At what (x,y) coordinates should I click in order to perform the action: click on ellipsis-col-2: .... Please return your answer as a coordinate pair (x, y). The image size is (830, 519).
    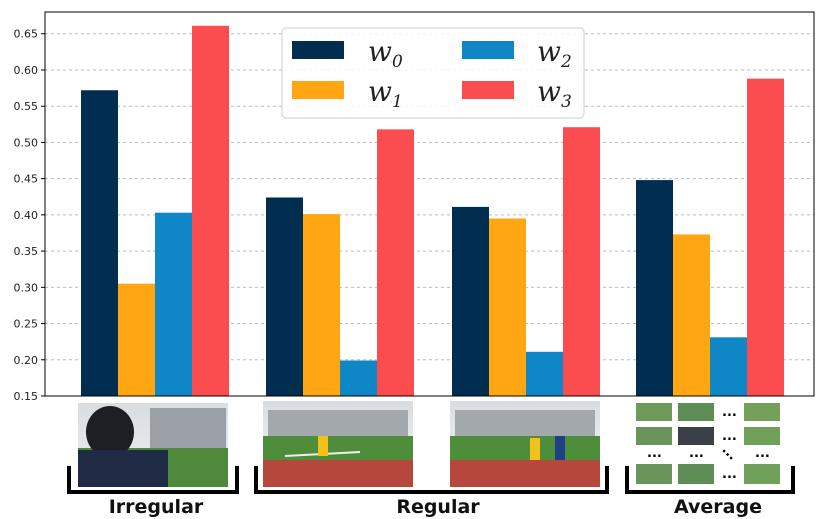
    Looking at the image, I should click on (696, 453).